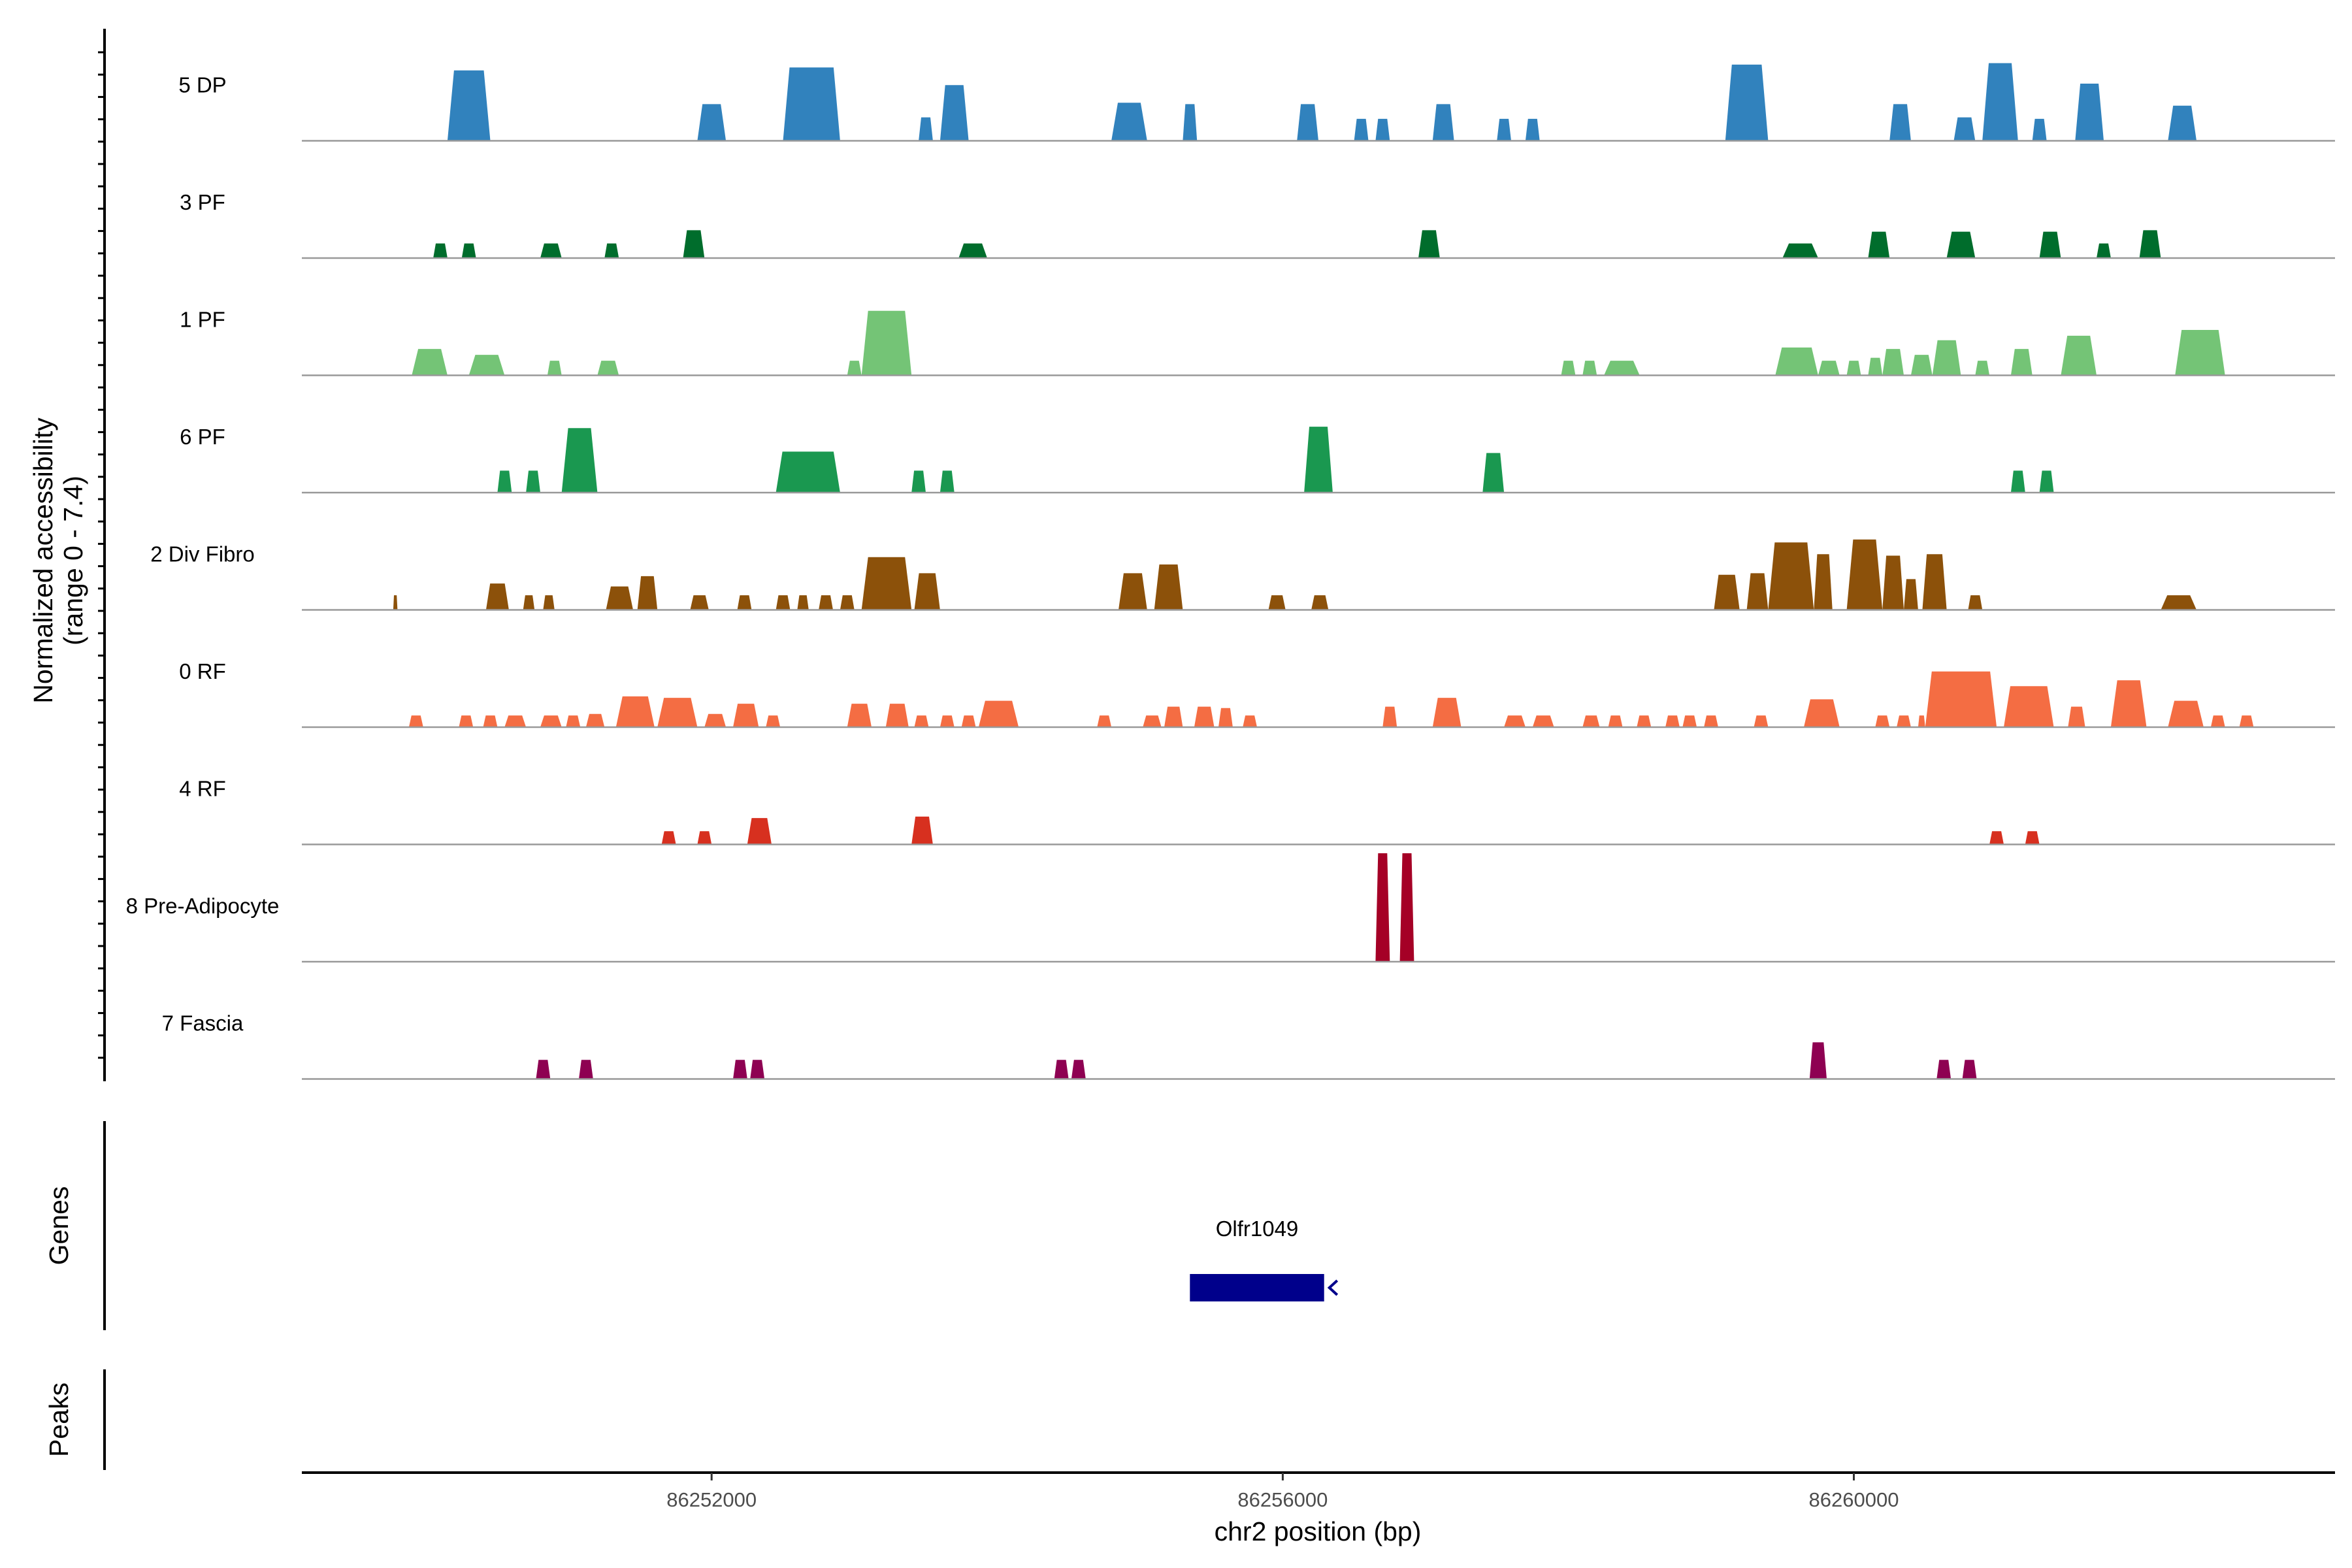 The height and width of the screenshot is (1568, 2352). I want to click on track-label: 8 Pre-Adipocyte, so click(203, 906).